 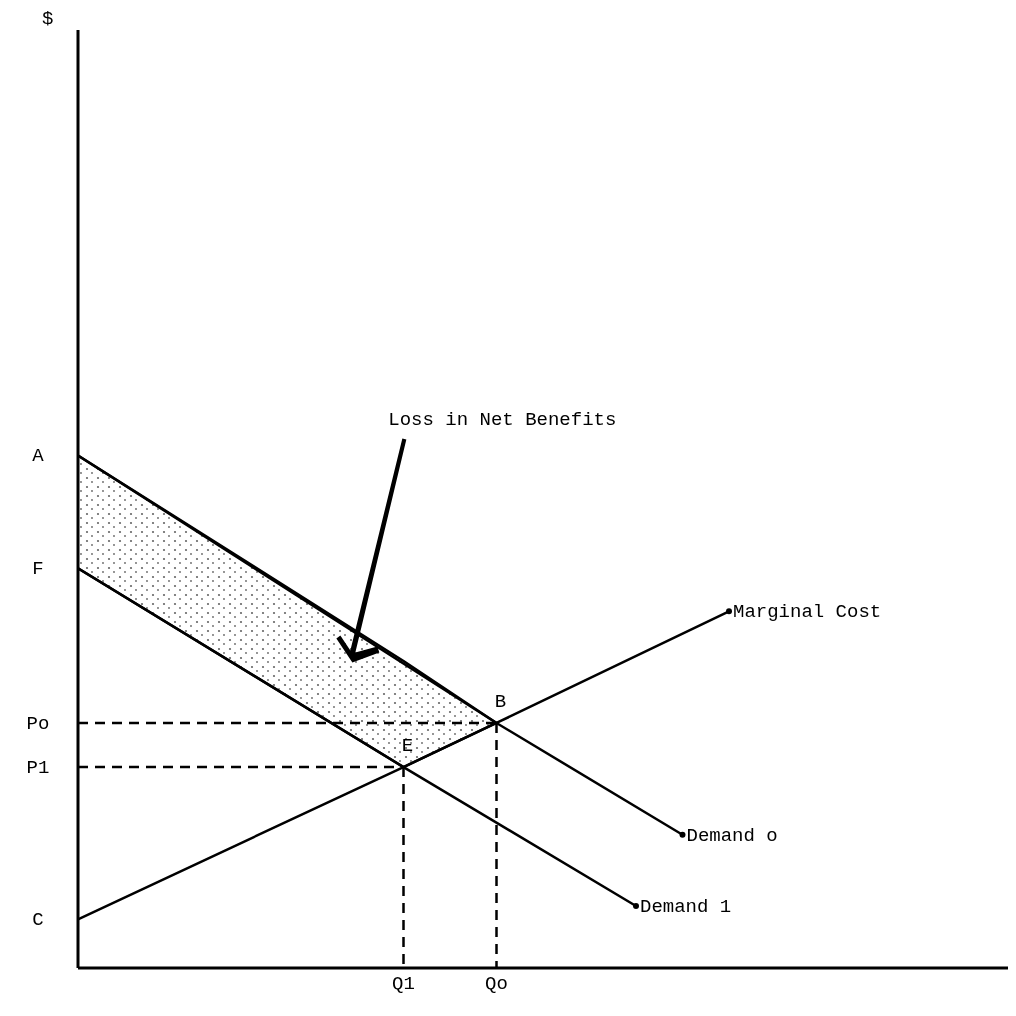 I want to click on x-tick-label: Q1, so click(x=403, y=984).